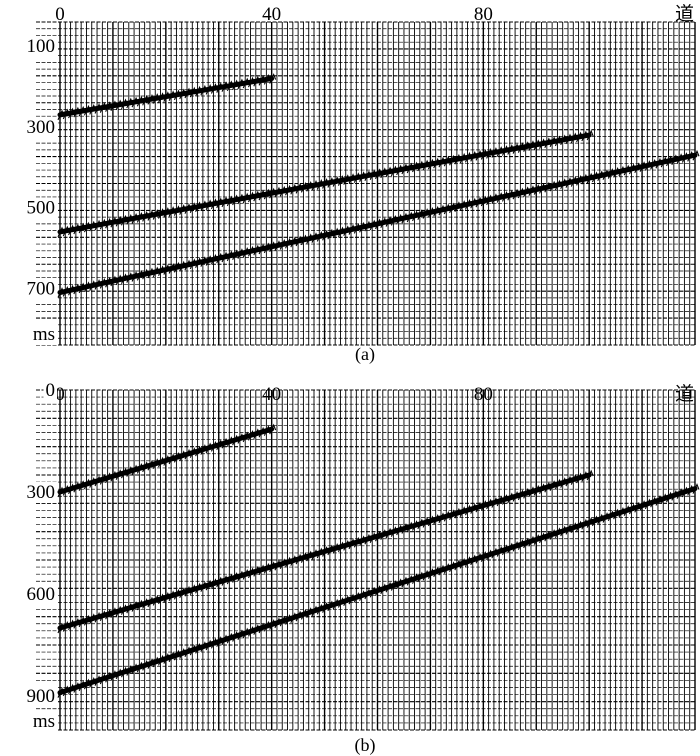 This screenshot has width=700, height=756. I want to click on panel-a-x-tick-0: 0, so click(60, 14).